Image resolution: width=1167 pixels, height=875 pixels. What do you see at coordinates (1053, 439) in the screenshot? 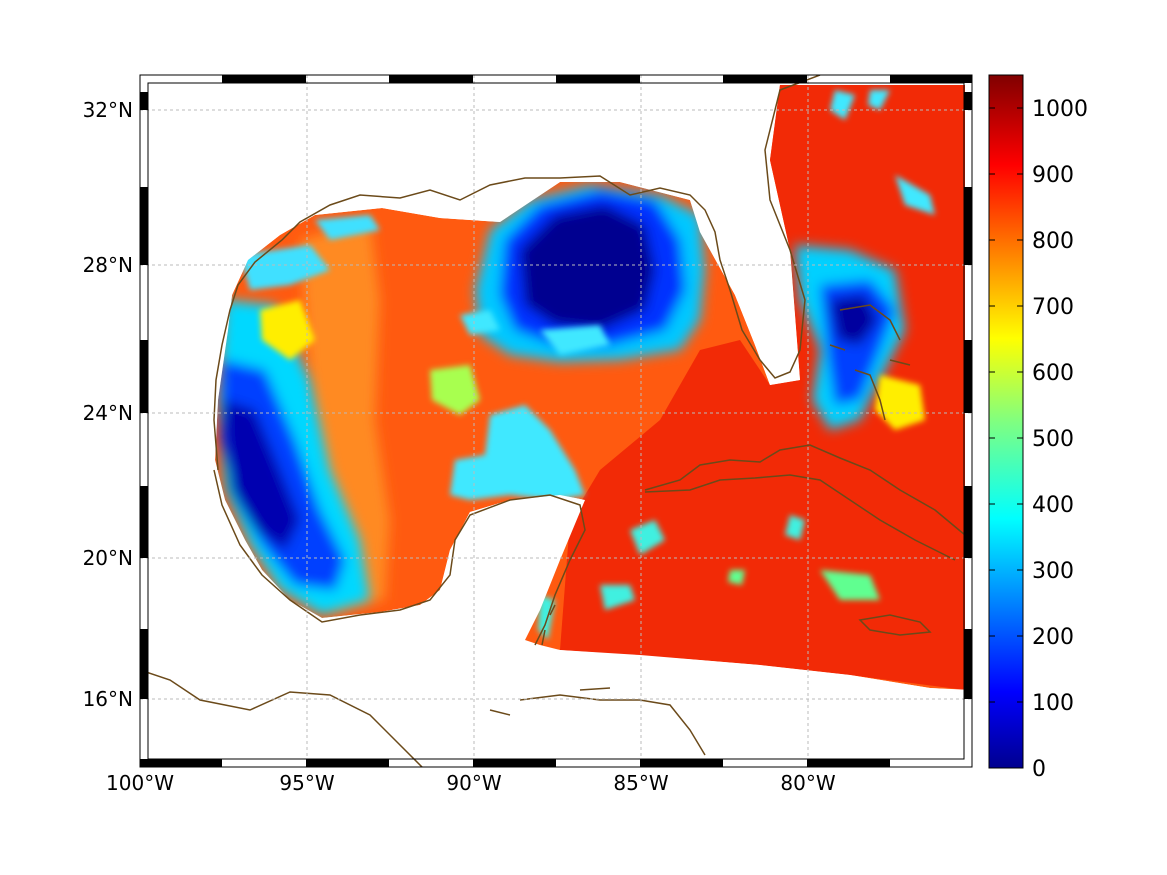
I see `colorbar-tick-label: 500` at bounding box center [1053, 439].